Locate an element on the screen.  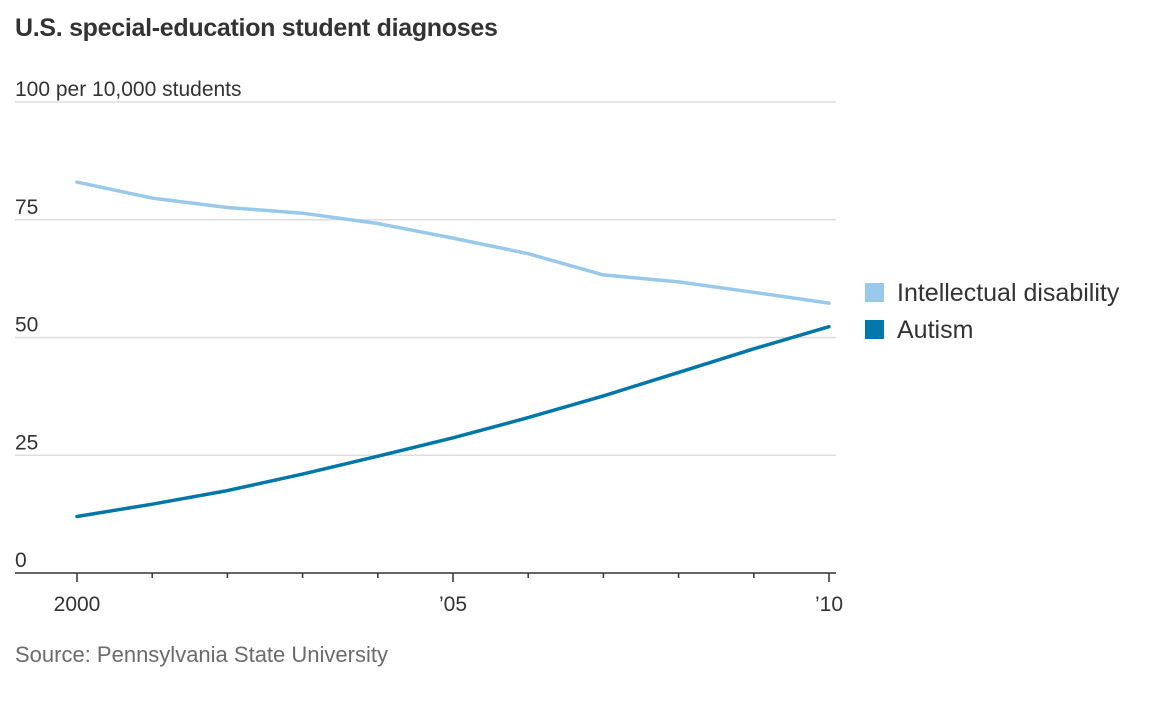
y-axis-tick-labels: 0 25 50 75 100 per 10,000 students is located at coordinates (128, 325).